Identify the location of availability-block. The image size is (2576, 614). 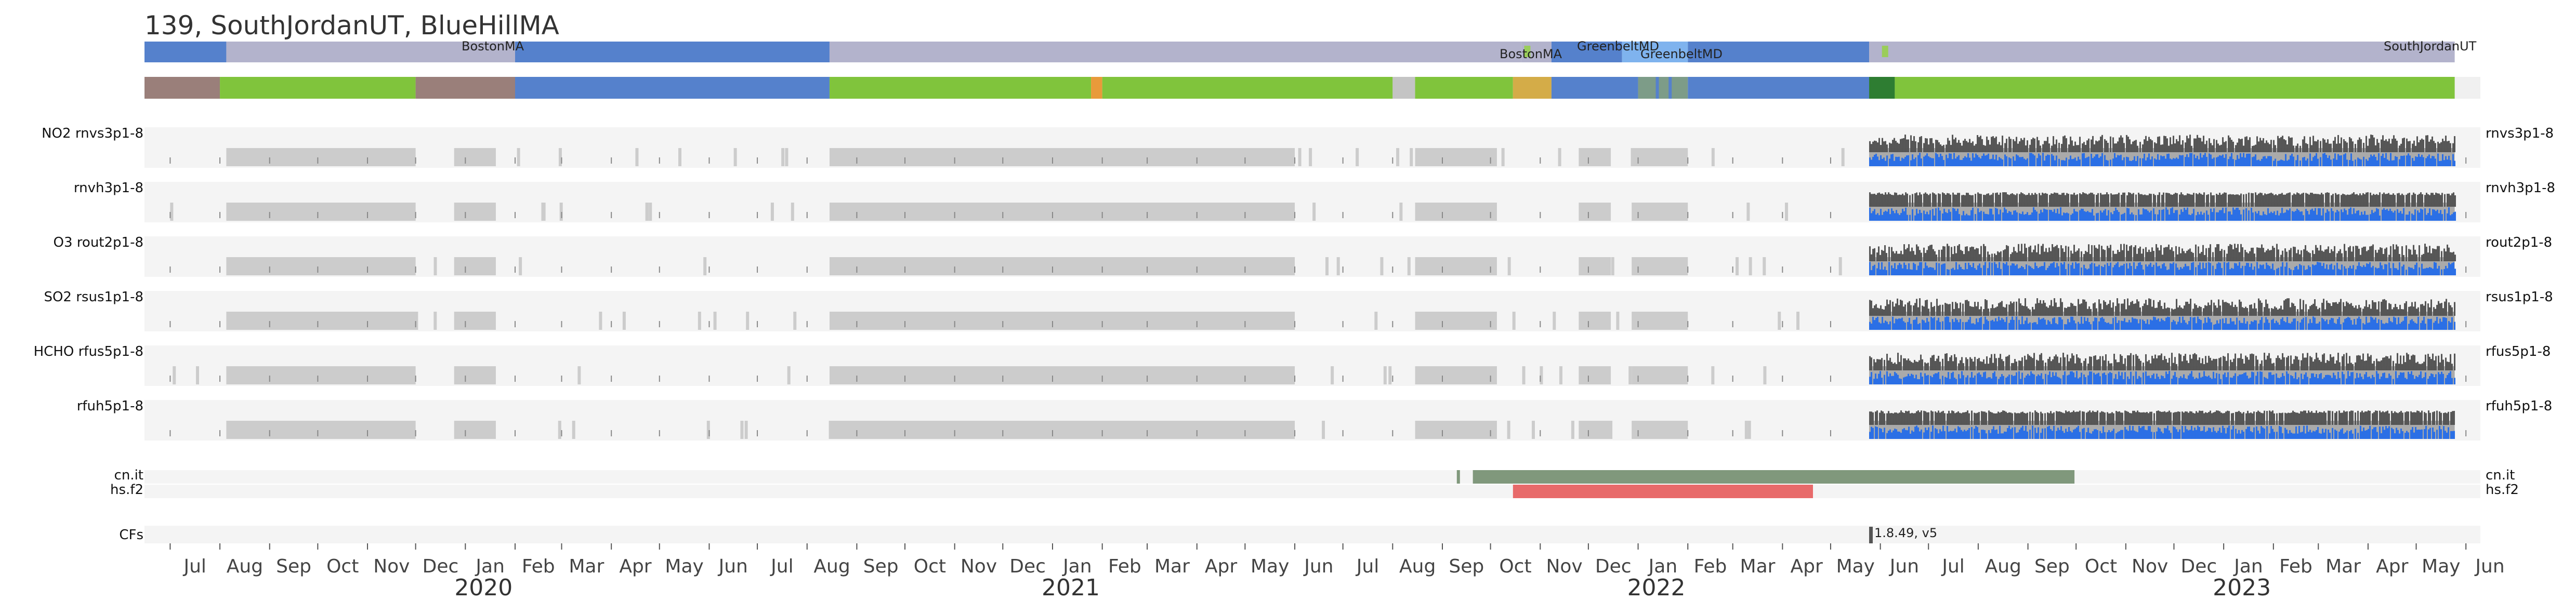
(1660, 321).